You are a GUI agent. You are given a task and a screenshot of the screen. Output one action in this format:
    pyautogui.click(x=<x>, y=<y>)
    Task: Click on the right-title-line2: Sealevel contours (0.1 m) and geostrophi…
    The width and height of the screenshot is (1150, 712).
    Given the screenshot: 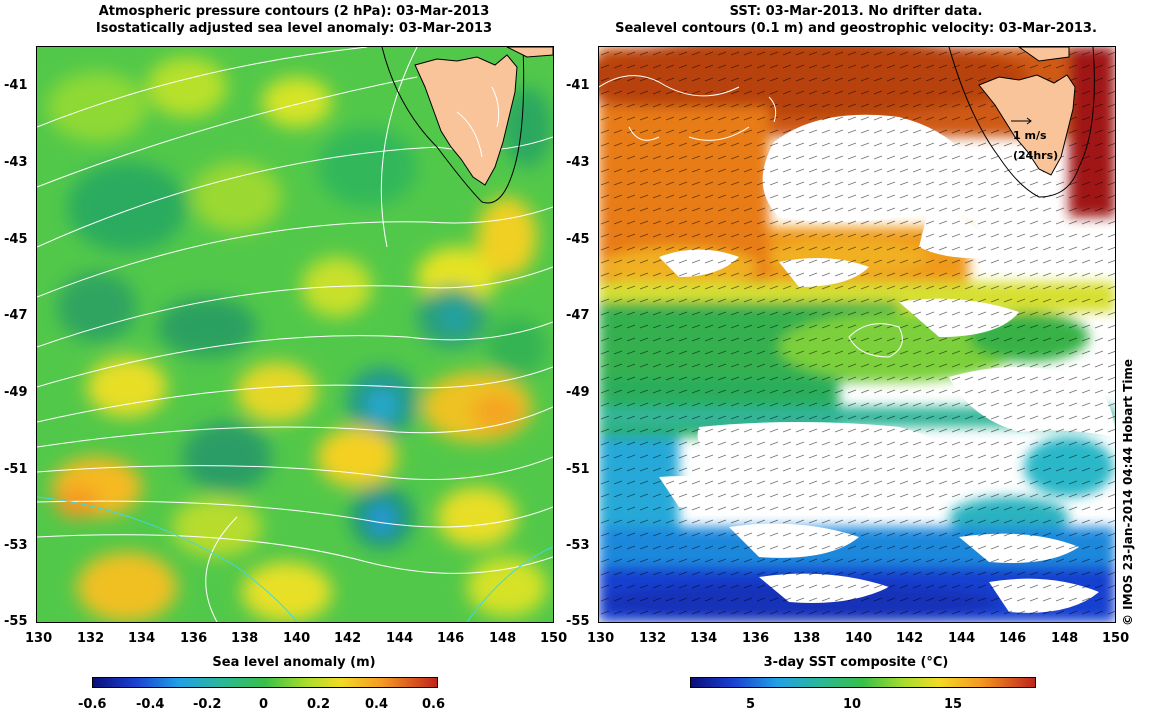 What is the action you would take?
    pyautogui.click(x=856, y=28)
    